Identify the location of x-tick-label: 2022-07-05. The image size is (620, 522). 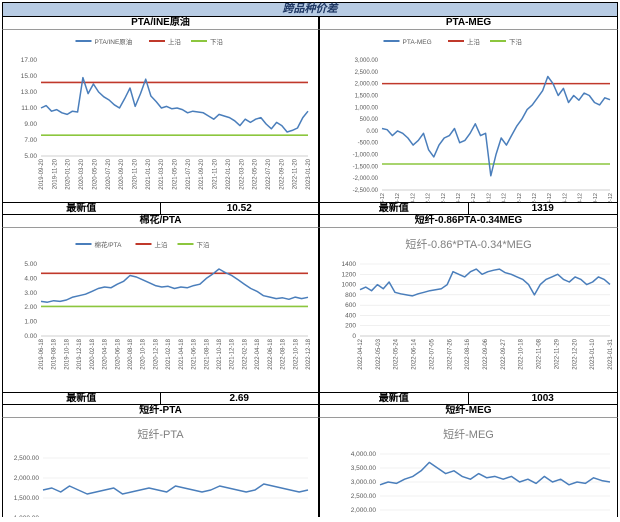
(432, 353).